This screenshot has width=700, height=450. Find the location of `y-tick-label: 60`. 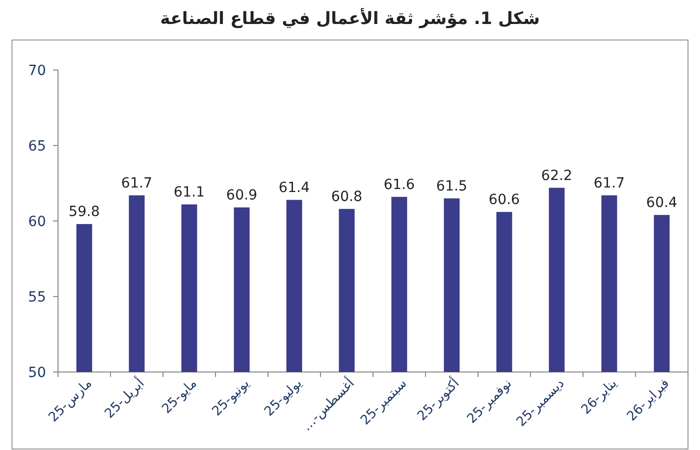

y-tick-label: 60 is located at coordinates (37, 222).